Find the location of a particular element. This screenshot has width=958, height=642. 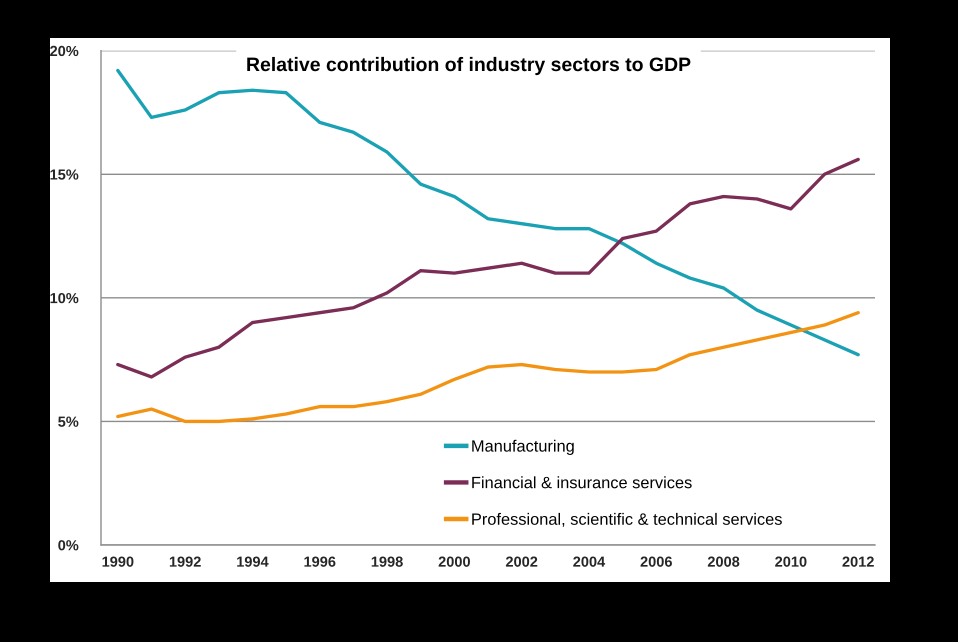

x-tick-label: 1990 is located at coordinates (118, 561).